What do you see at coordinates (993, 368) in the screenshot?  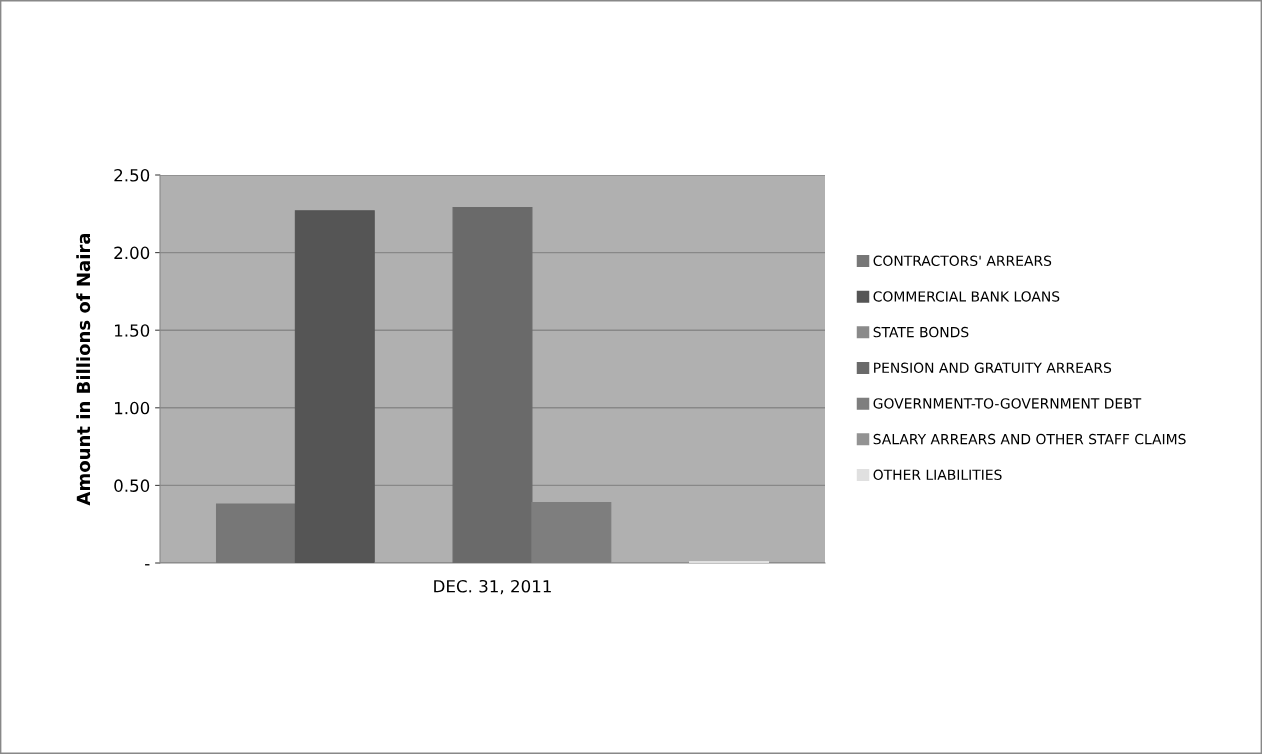 I see `legend-label: PENSION AND GRATUITY ARREARS` at bounding box center [993, 368].